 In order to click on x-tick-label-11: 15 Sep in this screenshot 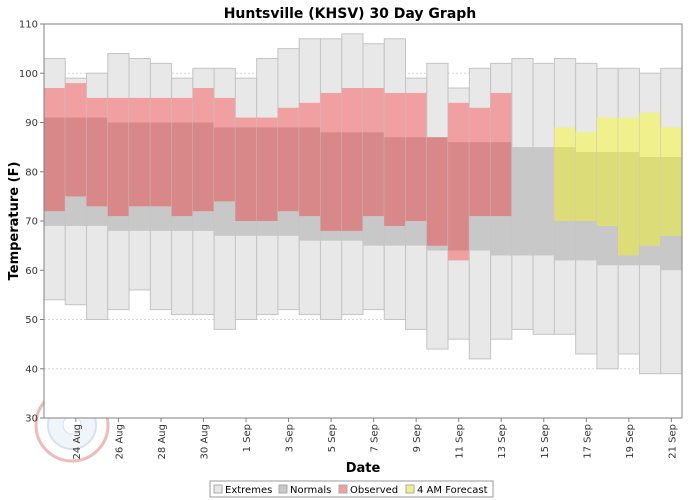, I will do `click(545, 441)`.